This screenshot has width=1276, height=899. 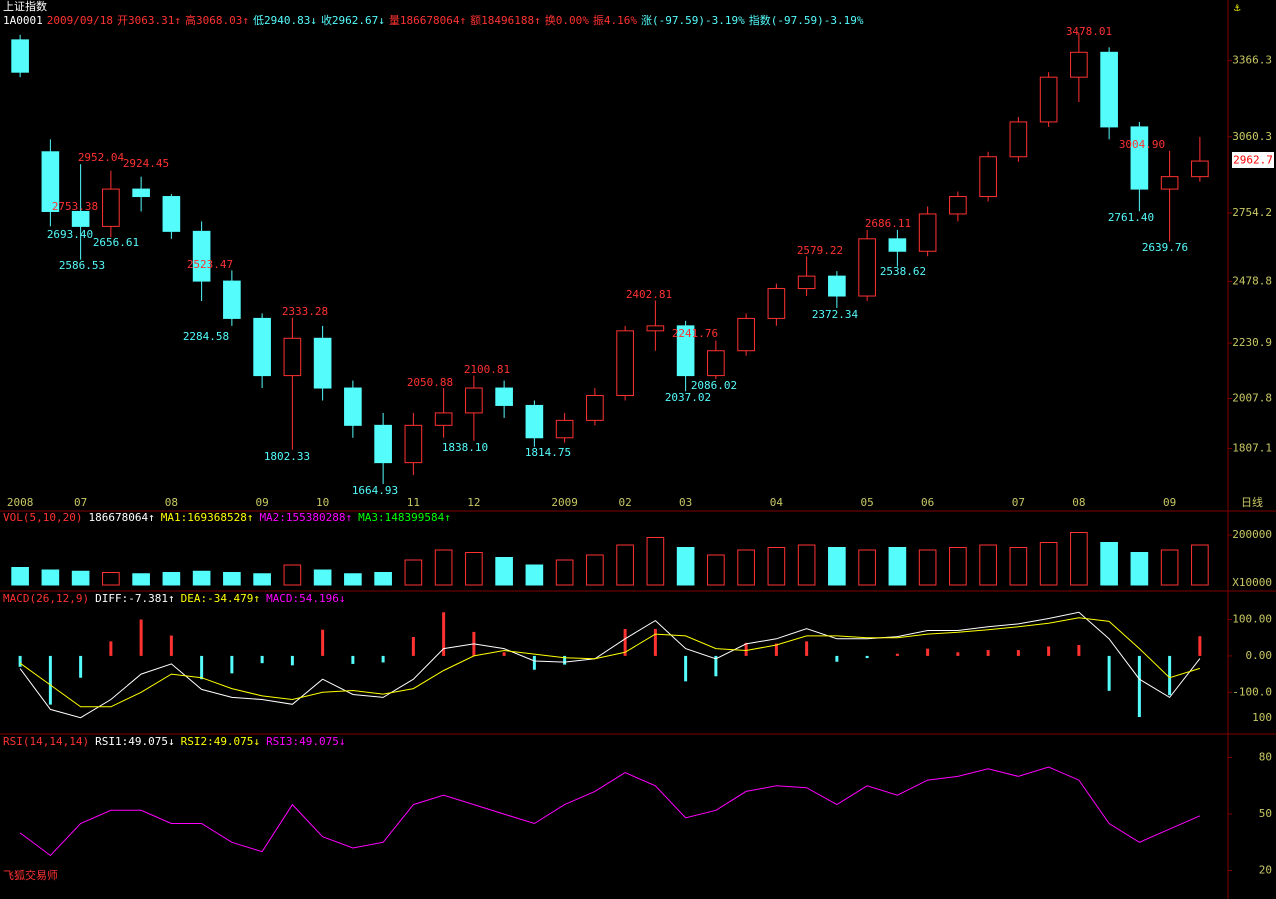 I want to click on indicator-value: RSI3:49.075↓, so click(x=305, y=741).